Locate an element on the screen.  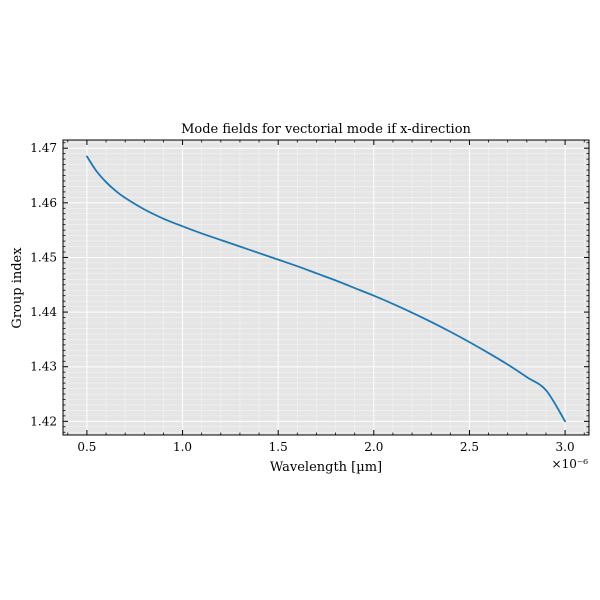
y-tick-label: 1.45 is located at coordinates (43, 257).